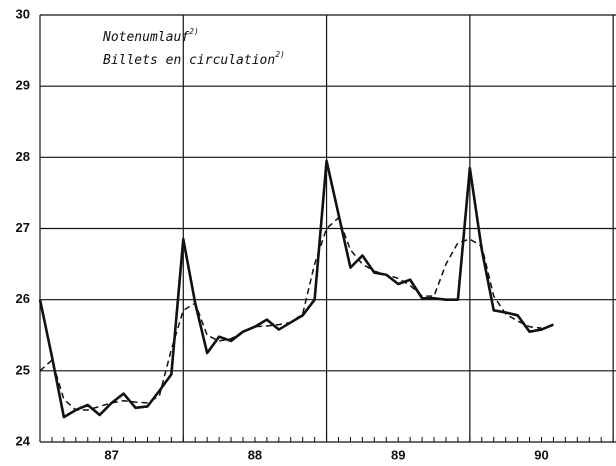 The height and width of the screenshot is (466, 616). I want to click on legend-text: Notenumlauf2), so click(150, 36).